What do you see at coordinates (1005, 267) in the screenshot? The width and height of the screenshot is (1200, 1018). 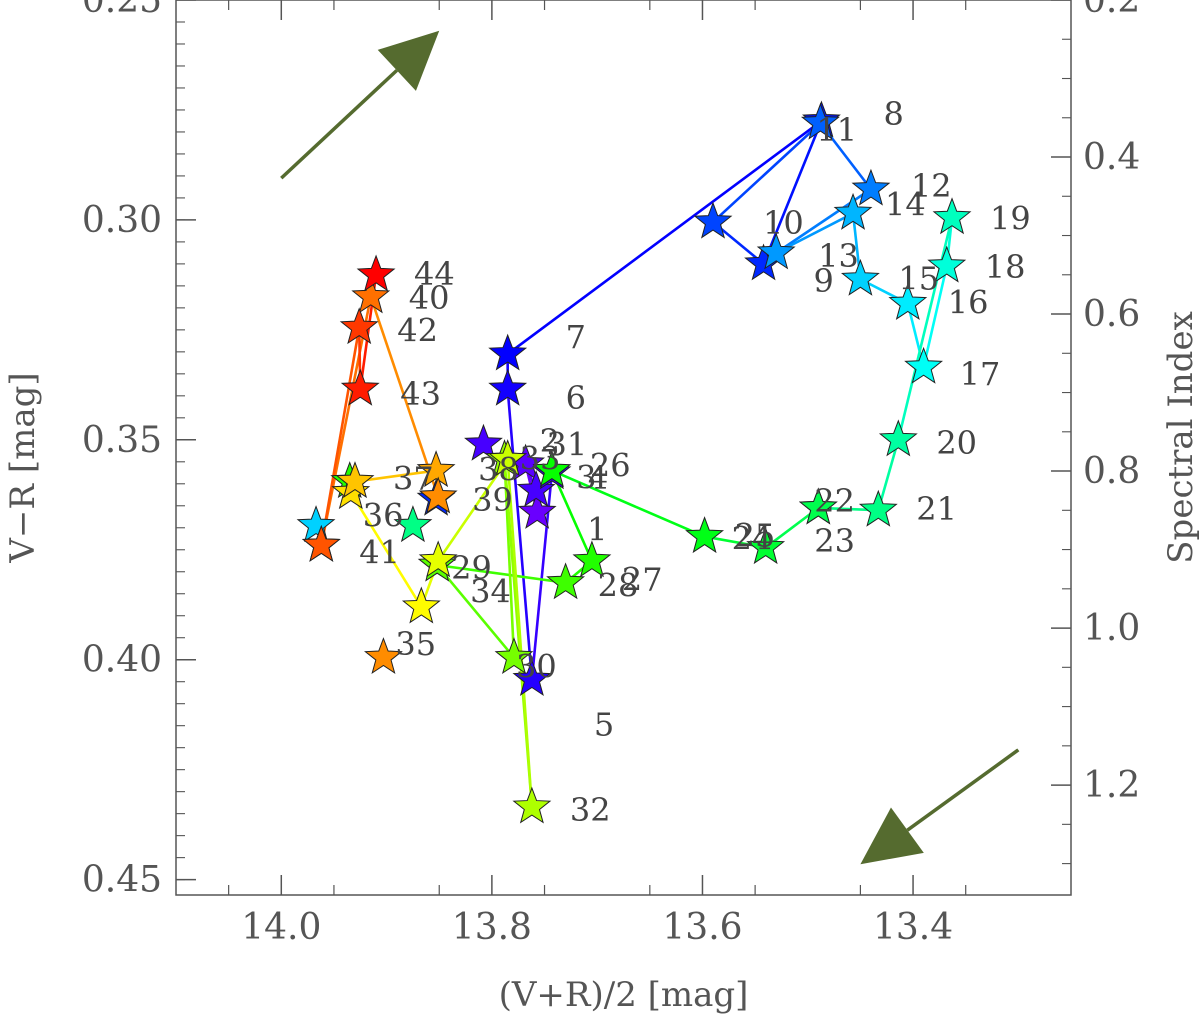 I see `point-label-18: 18` at bounding box center [1005, 267].